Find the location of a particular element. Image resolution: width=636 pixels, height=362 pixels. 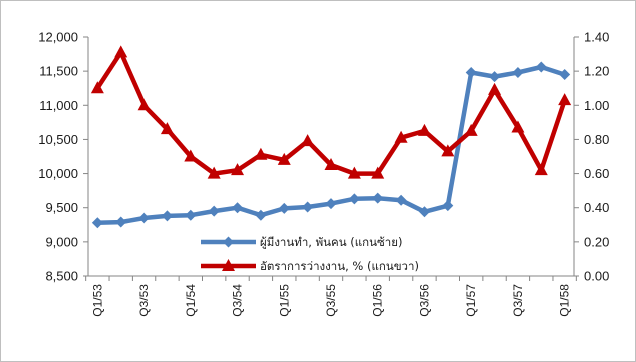

right-tick-label: 0.60 is located at coordinates (596, 173).